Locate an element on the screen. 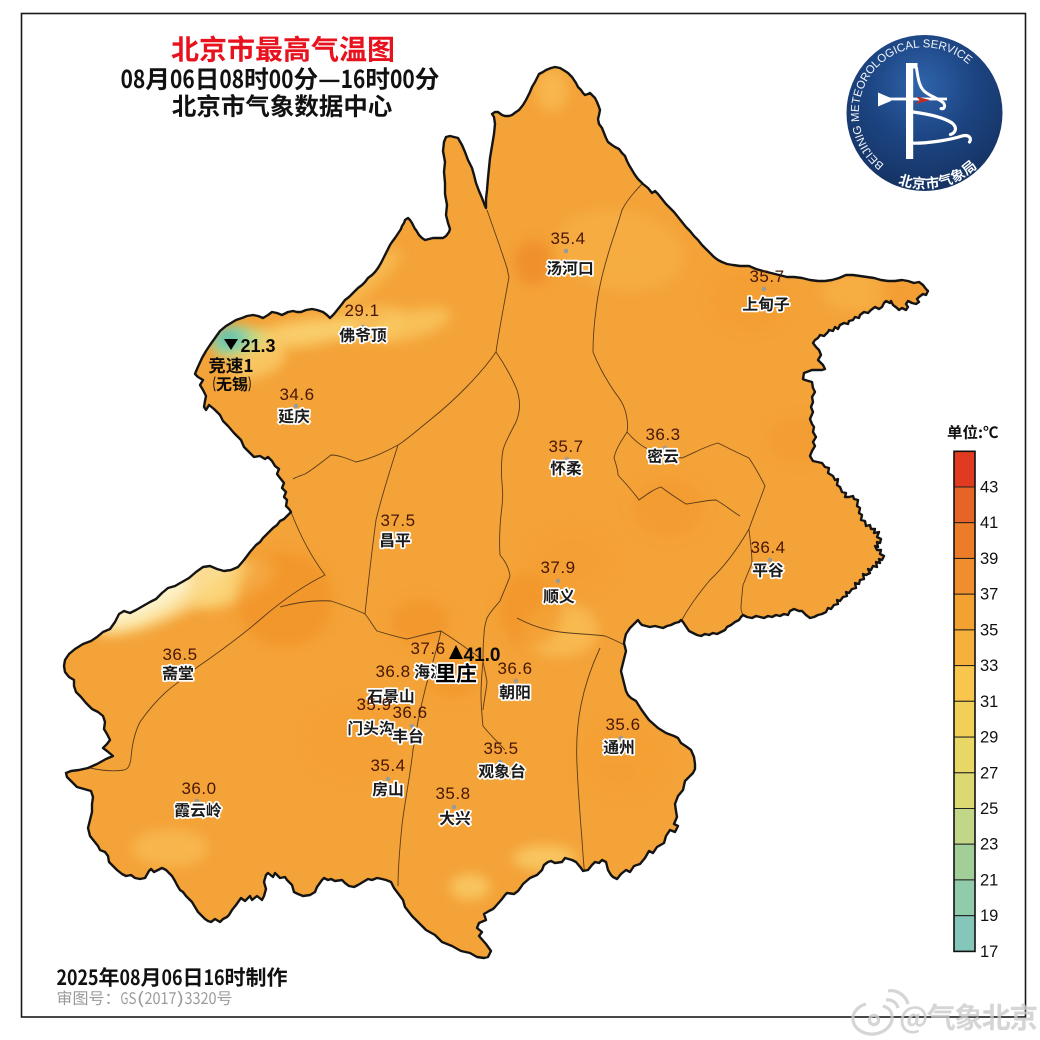 This screenshot has height=1040, width=1040. svg-text: 29.1 is located at coordinates (361, 310).